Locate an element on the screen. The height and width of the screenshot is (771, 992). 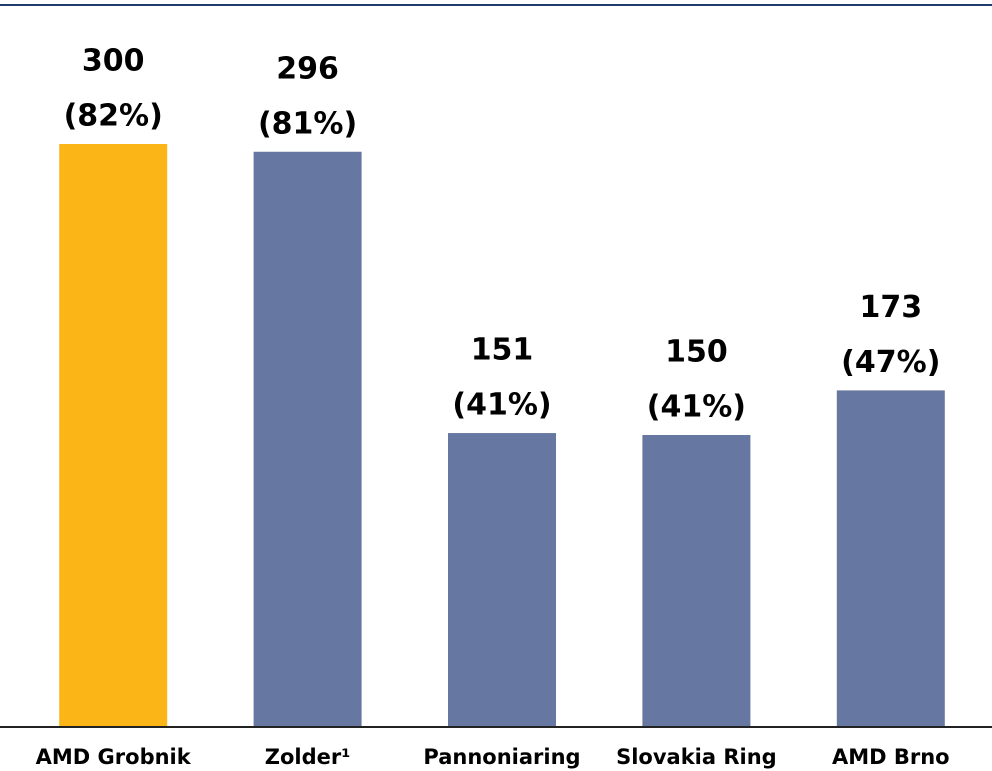
x-tick-label: Pannoniaring is located at coordinates (501, 757).